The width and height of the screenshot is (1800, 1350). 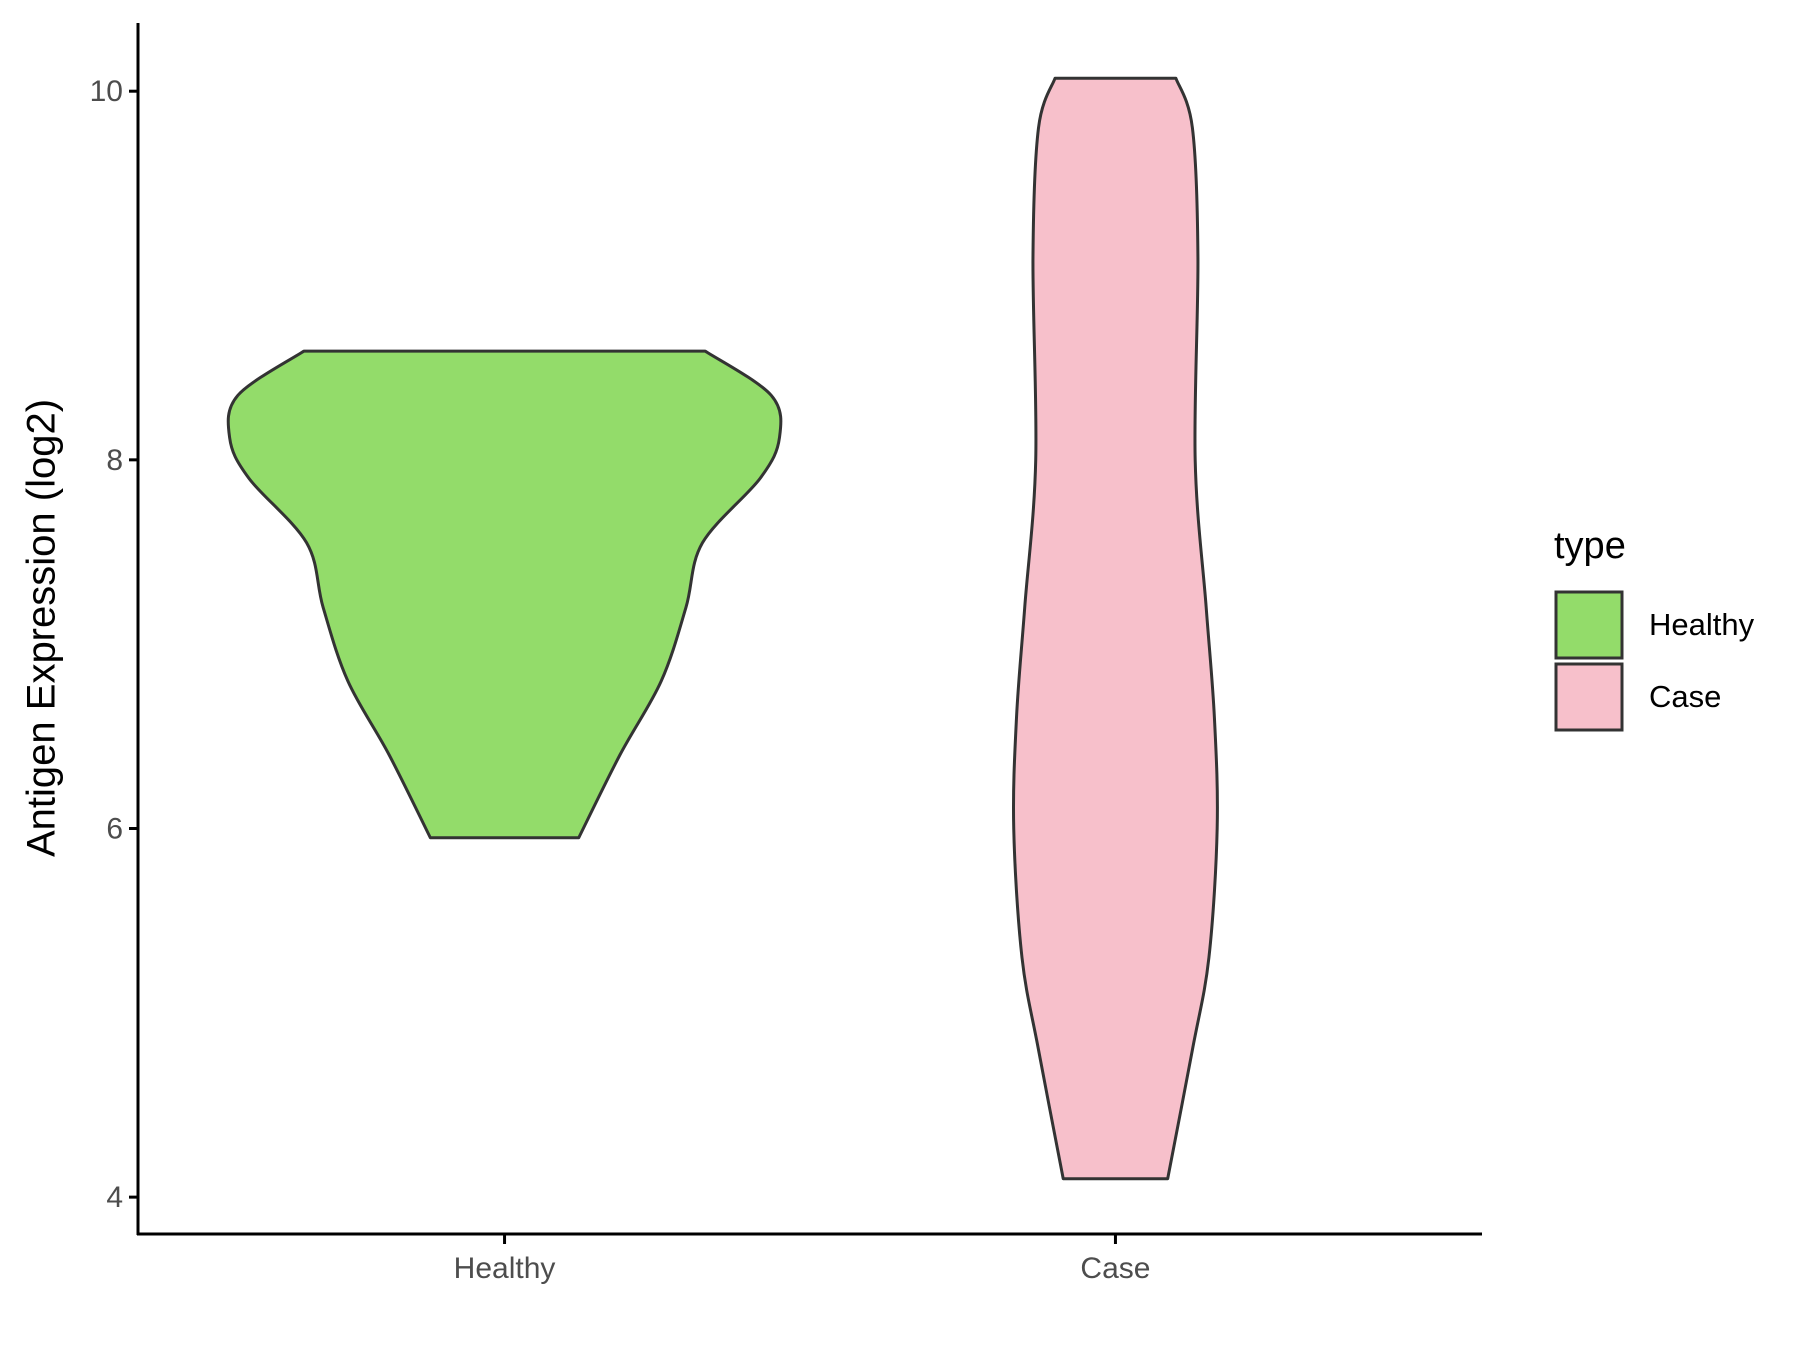 I want to click on y-tick-label: 10, so click(x=106, y=91).